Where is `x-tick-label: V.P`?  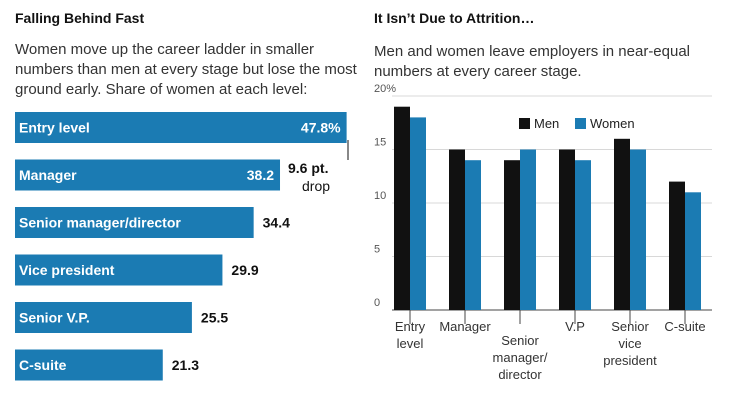 x-tick-label: V.P is located at coordinates (575, 326).